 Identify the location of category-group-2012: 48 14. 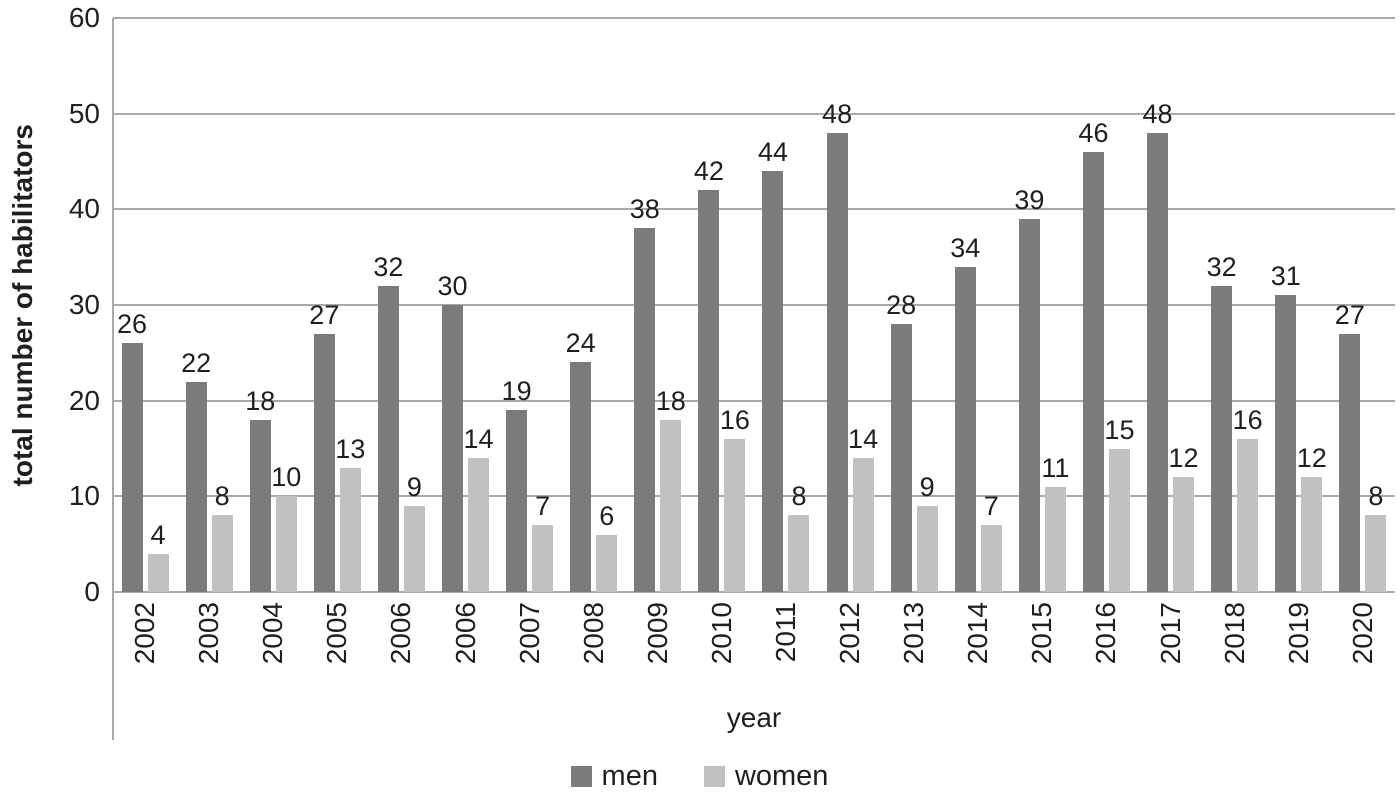
(850, 305).